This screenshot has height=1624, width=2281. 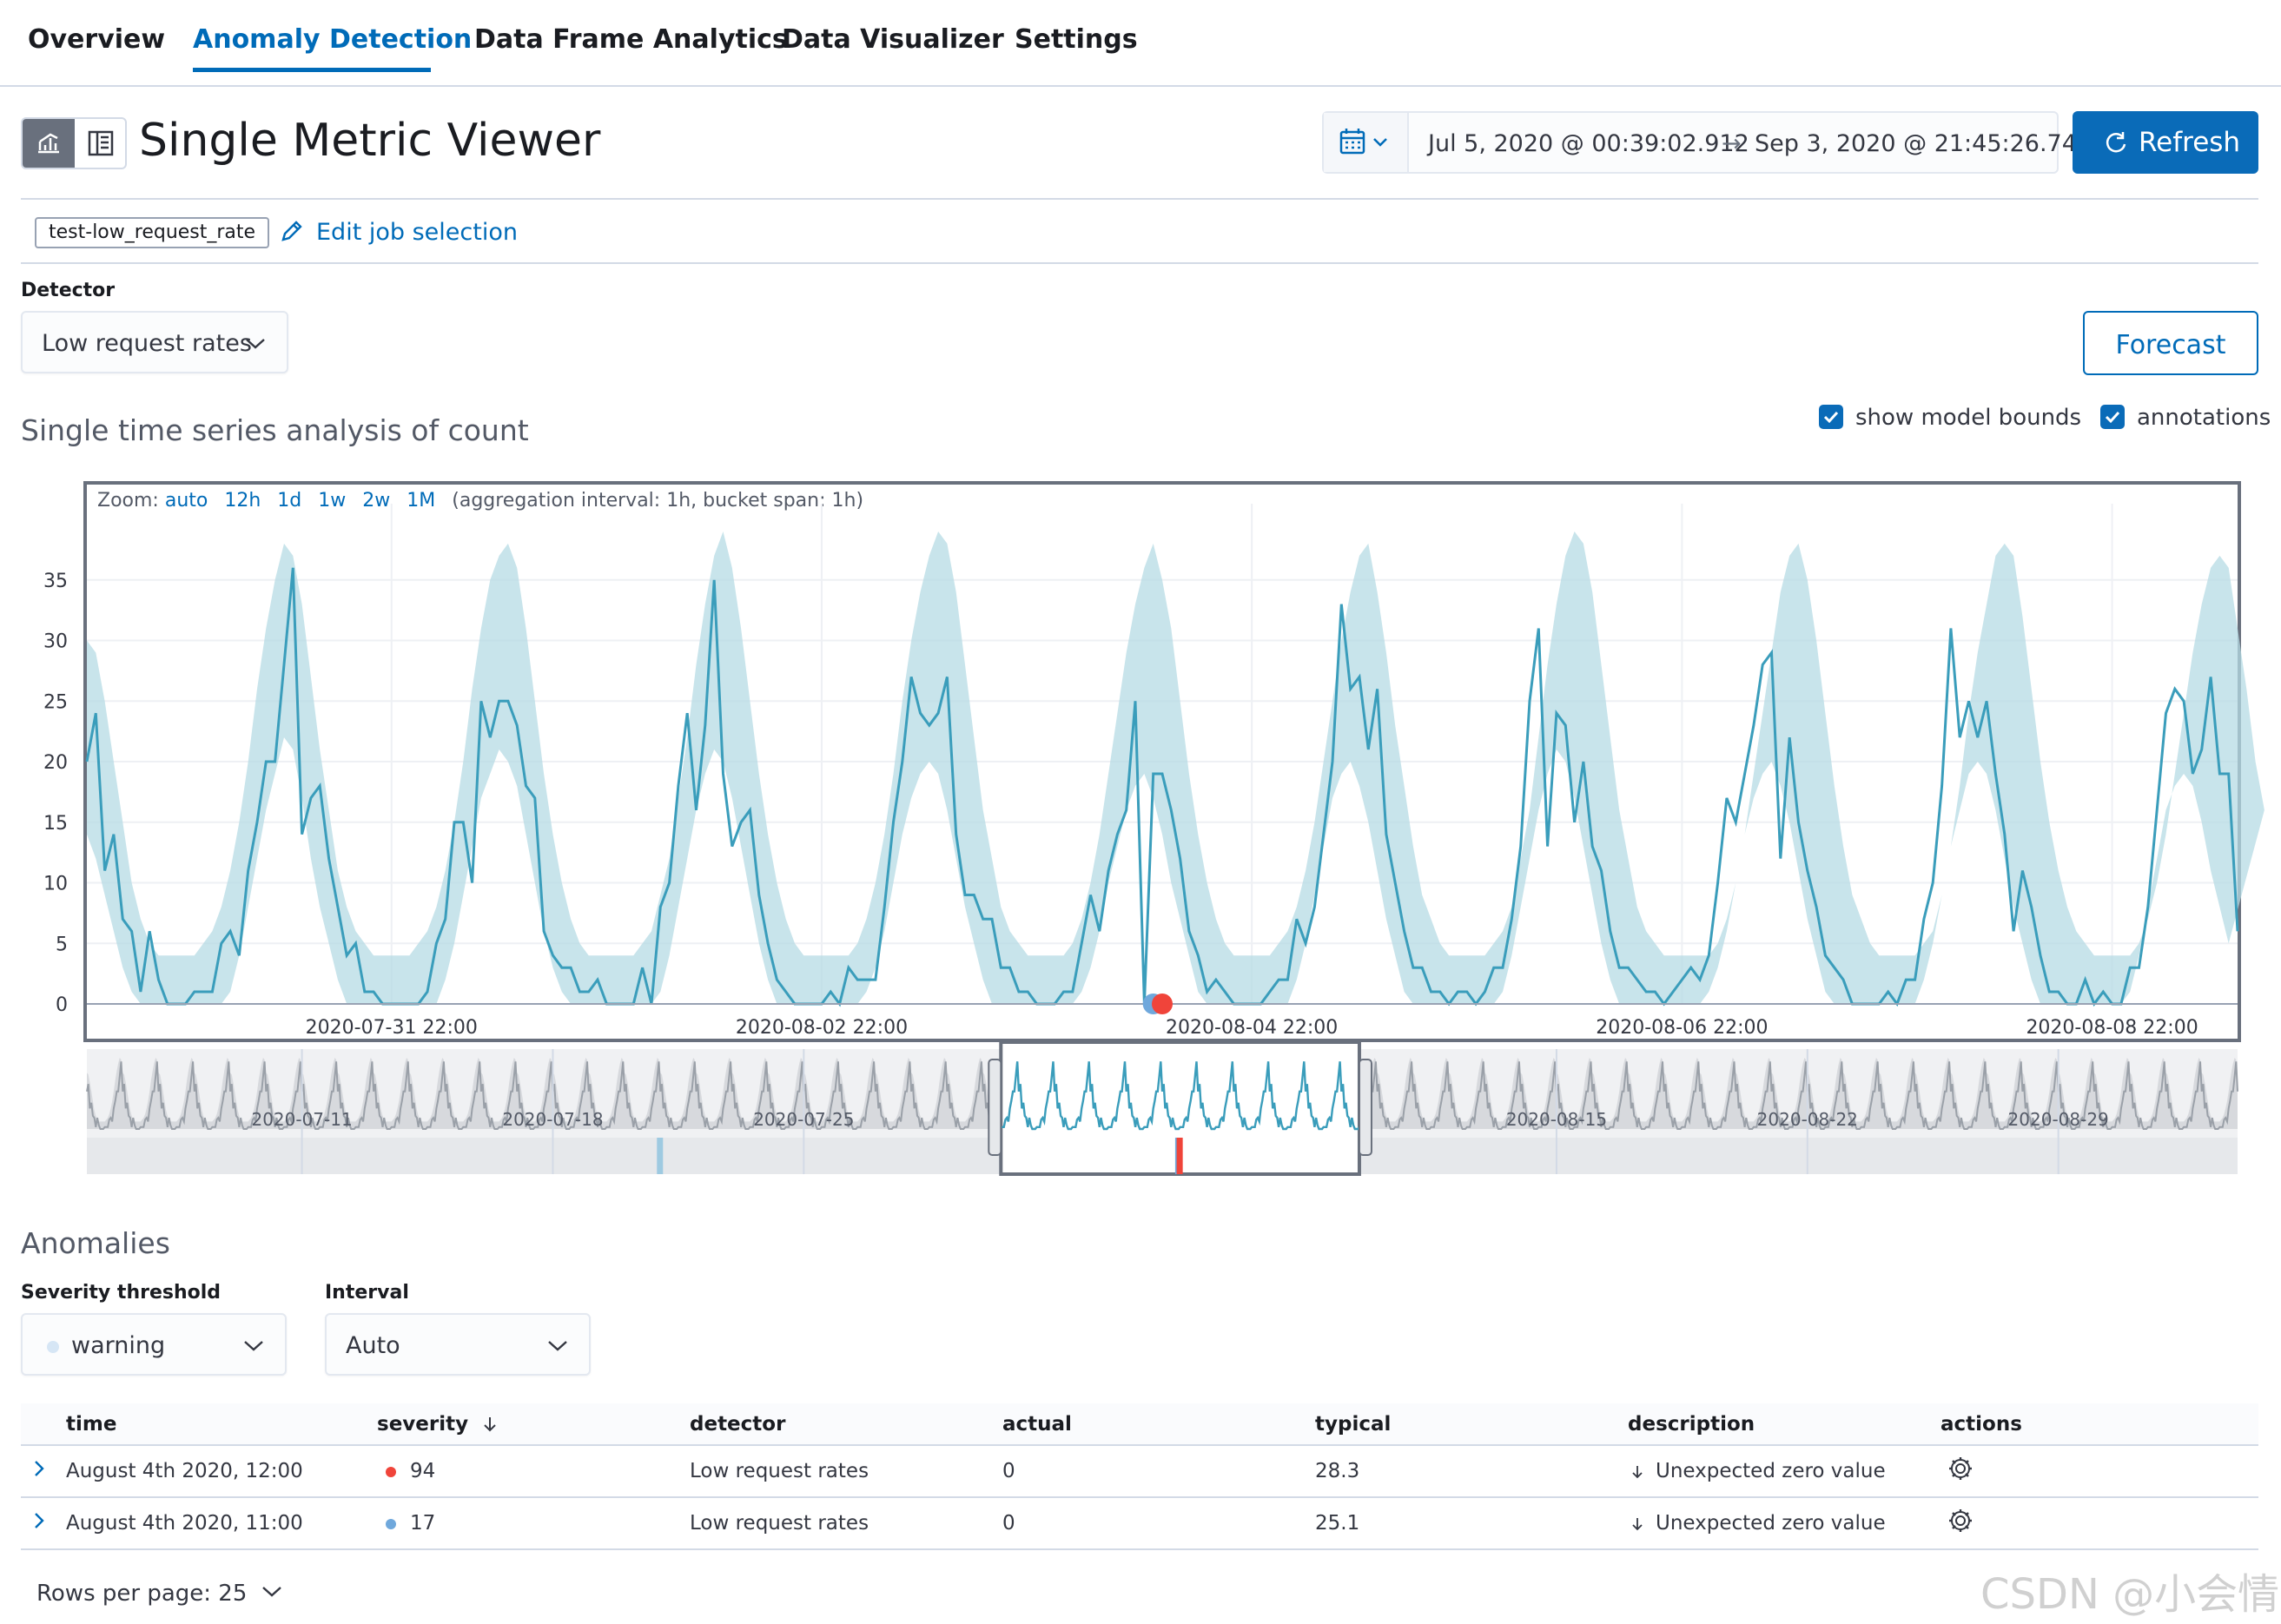 What do you see at coordinates (55, 642) in the screenshot?
I see `y-tick-label: 30` at bounding box center [55, 642].